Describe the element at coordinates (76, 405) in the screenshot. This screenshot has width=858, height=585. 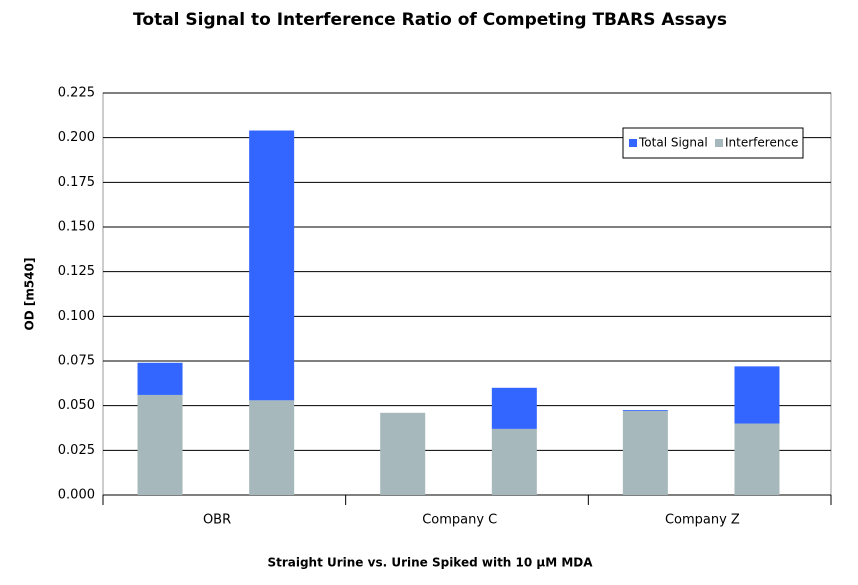
I see `y-tick-label: 0.050` at that location.